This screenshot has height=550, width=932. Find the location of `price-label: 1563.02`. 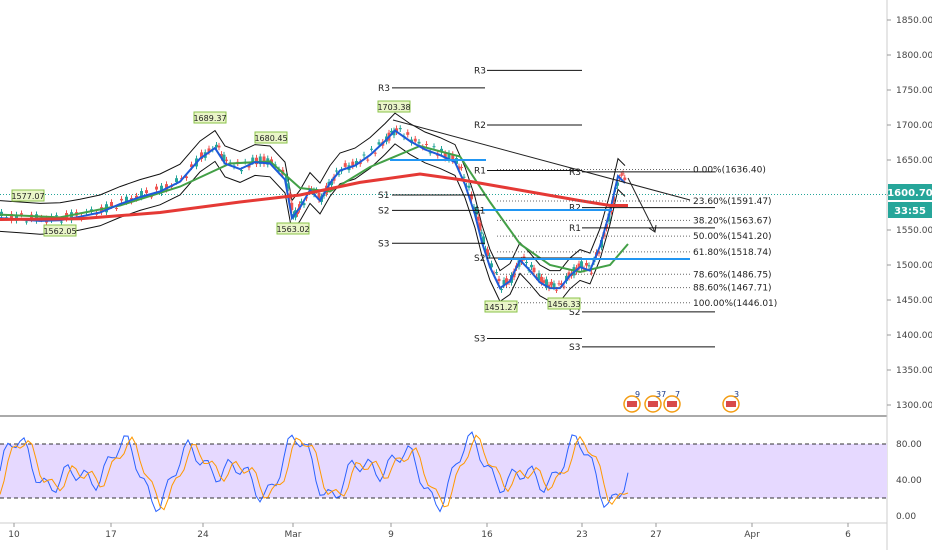

price-label: 1563.02 is located at coordinates (292, 229).